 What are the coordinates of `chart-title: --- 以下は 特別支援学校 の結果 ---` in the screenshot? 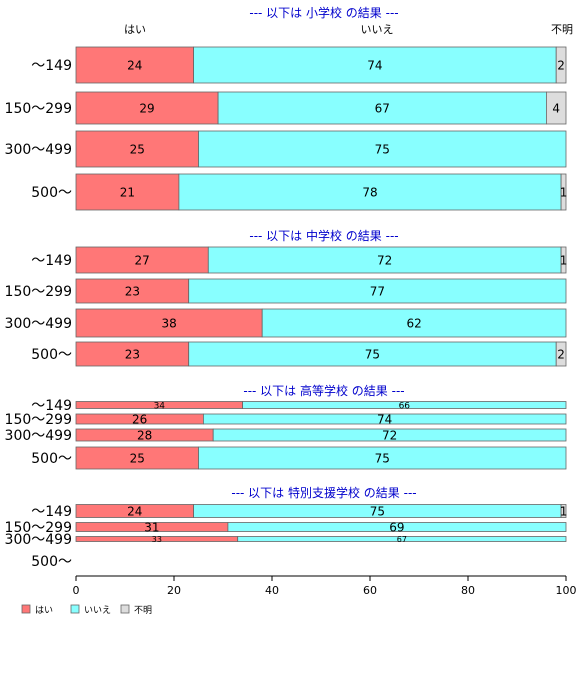 It's located at (323, 492).